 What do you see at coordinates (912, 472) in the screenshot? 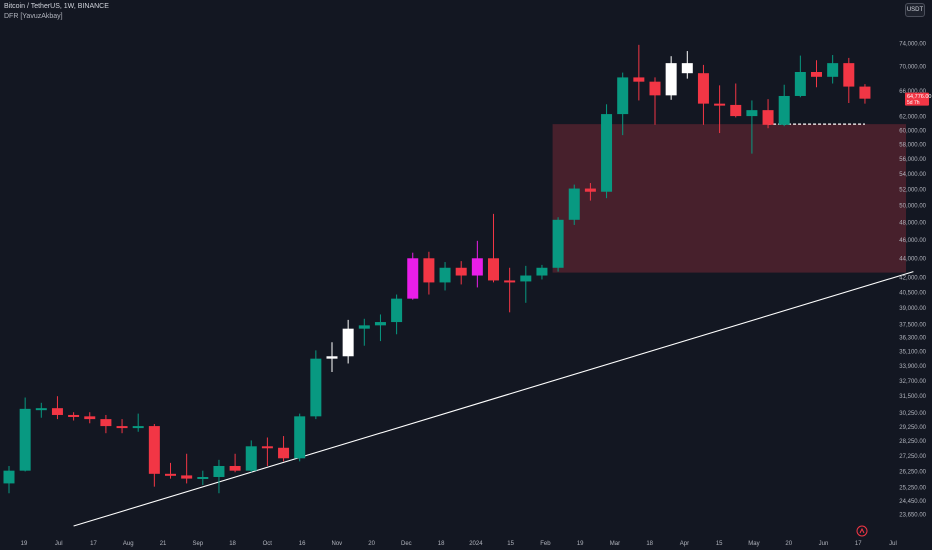
I see `y-tick-label: 26,250.00` at bounding box center [912, 472].